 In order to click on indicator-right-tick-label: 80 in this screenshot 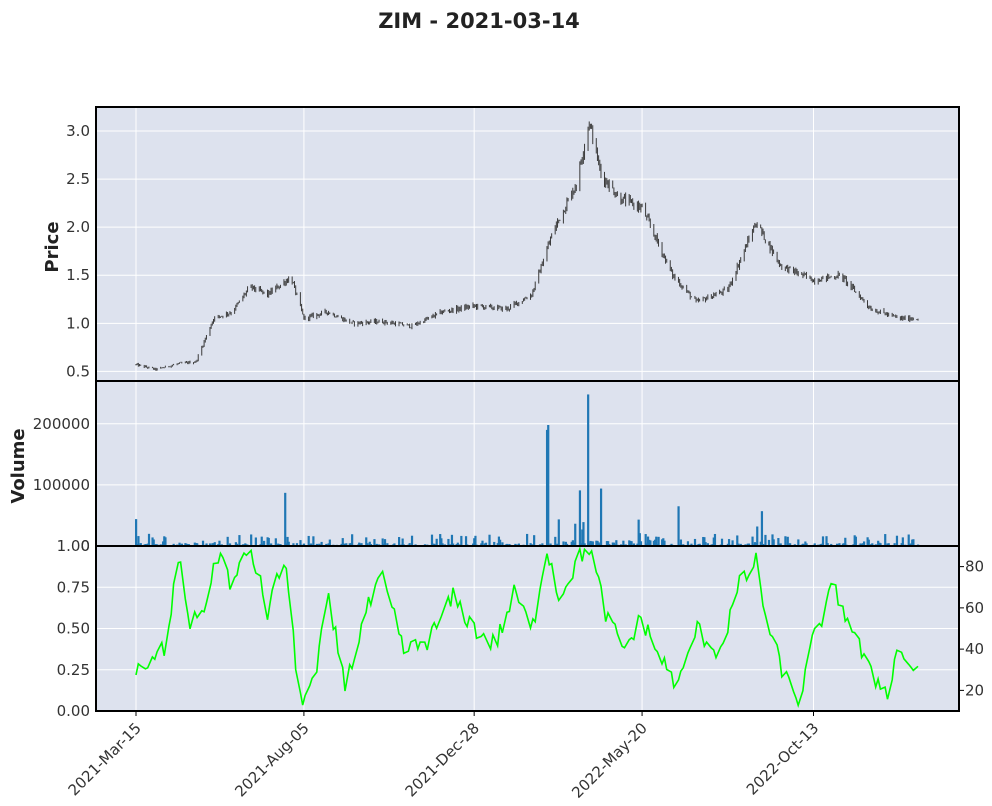, I will do `click(974, 567)`.